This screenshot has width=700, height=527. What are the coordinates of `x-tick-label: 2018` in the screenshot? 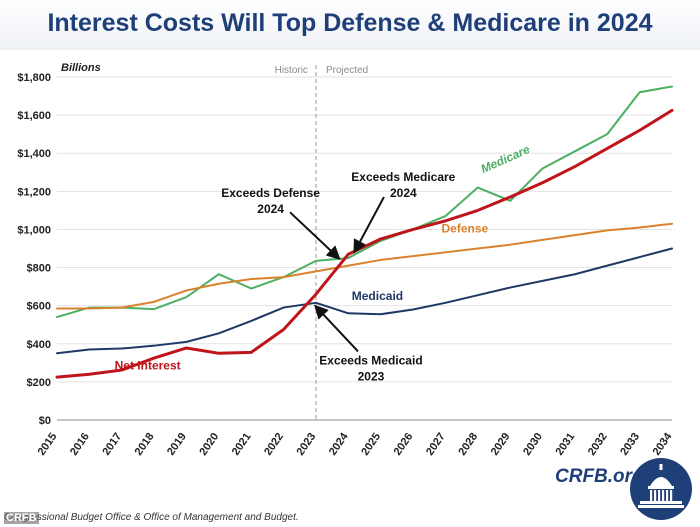 It's located at (145, 444).